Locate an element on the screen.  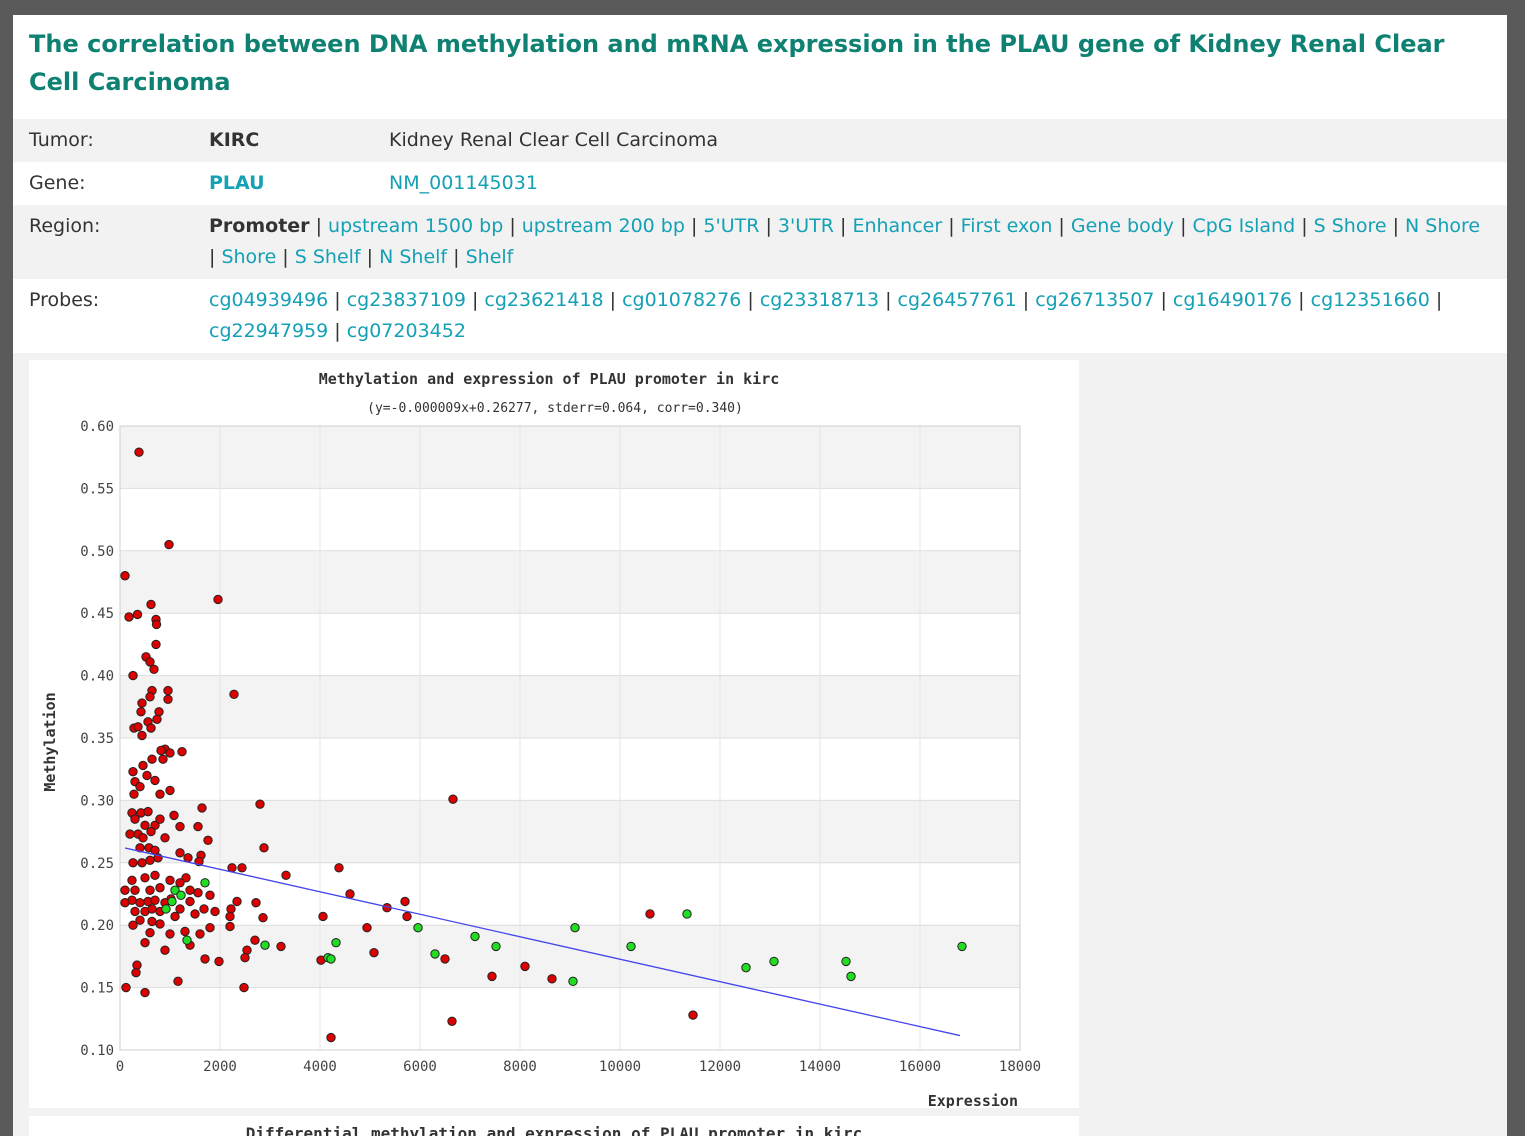
region-link-cpg-island: CpG Island is located at coordinates (1244, 226).